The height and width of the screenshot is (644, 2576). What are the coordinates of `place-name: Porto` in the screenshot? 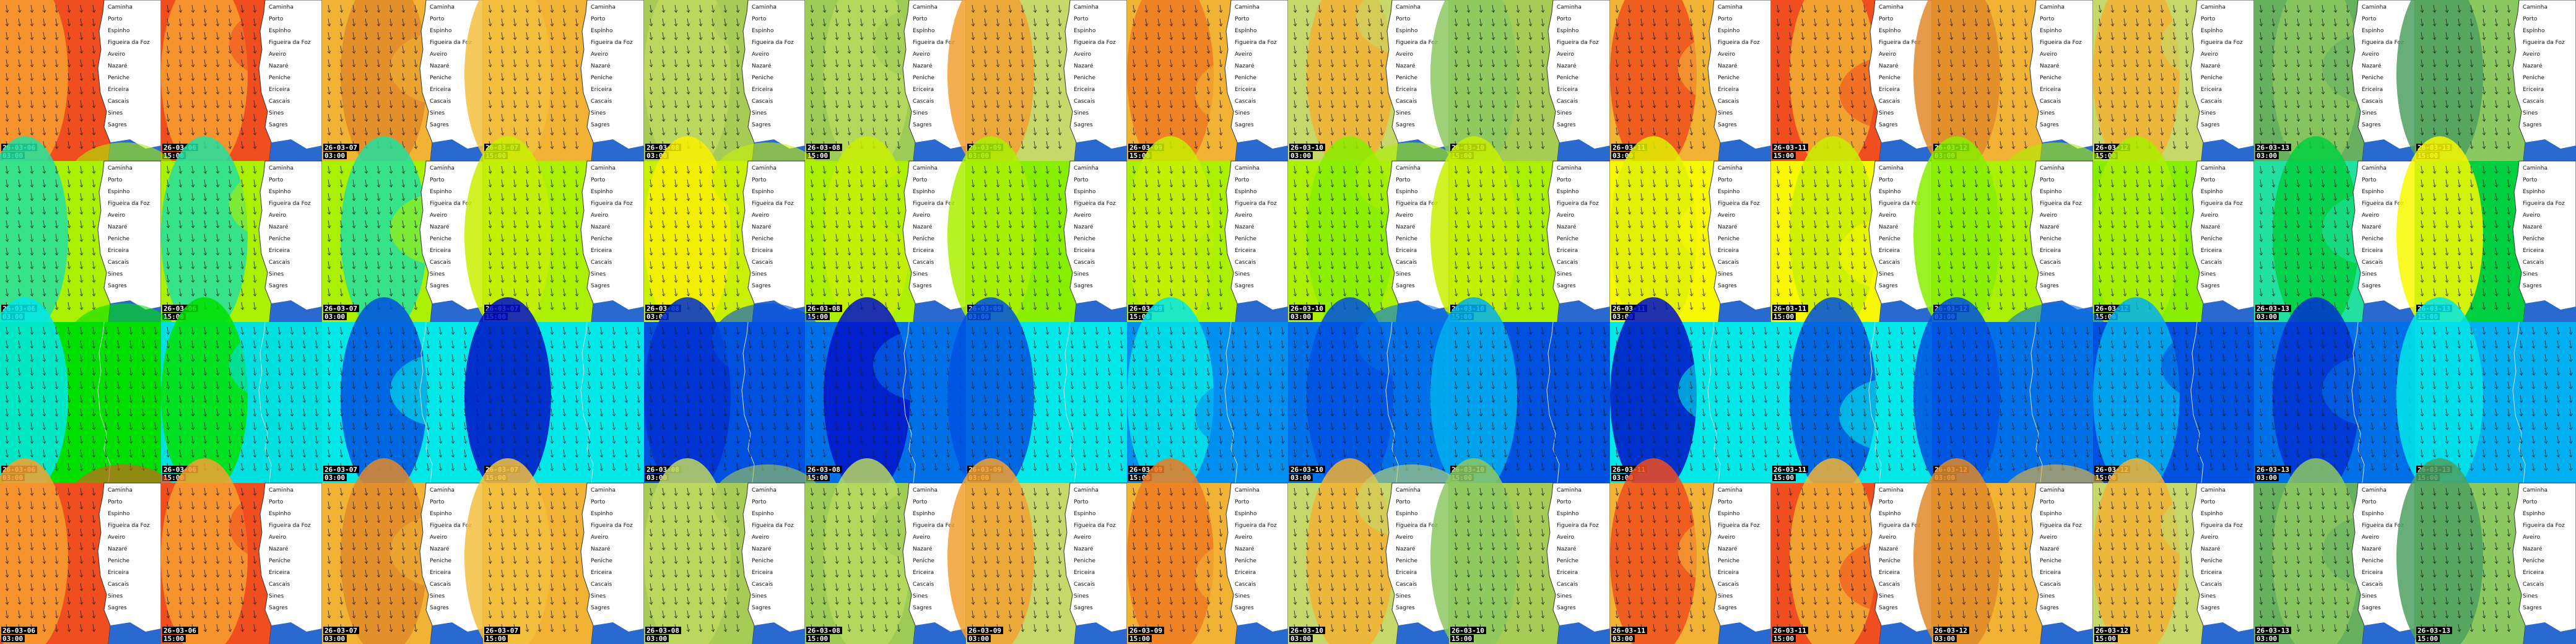 It's located at (2047, 19).